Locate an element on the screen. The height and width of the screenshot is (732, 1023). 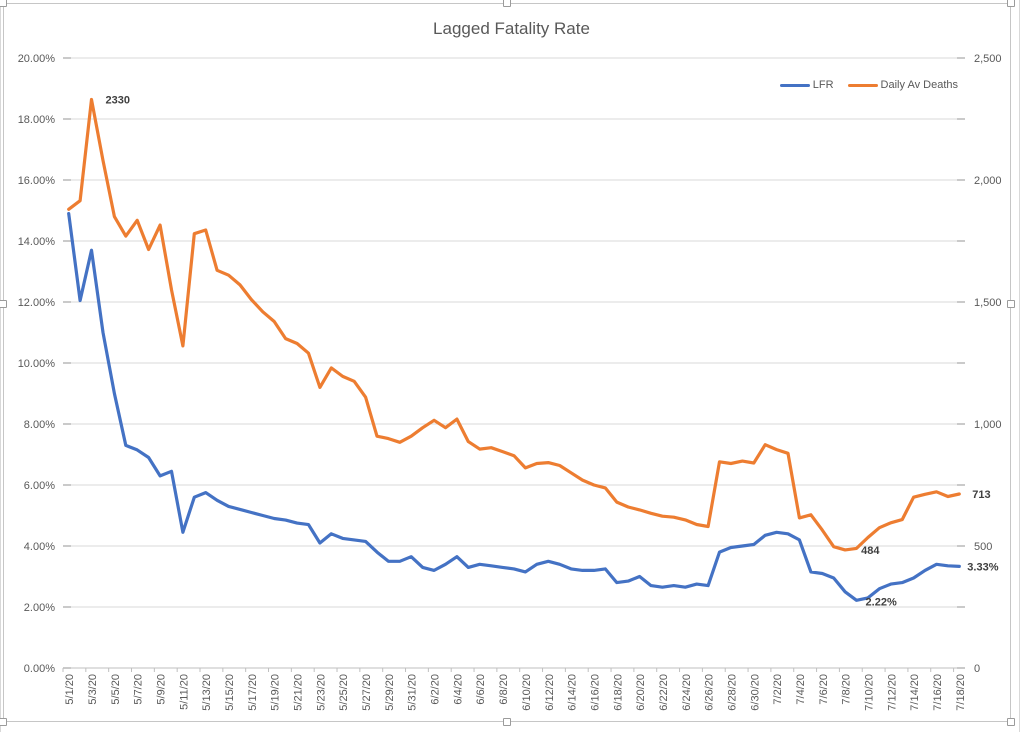
data-label-222: 2.22% is located at coordinates (881, 602).